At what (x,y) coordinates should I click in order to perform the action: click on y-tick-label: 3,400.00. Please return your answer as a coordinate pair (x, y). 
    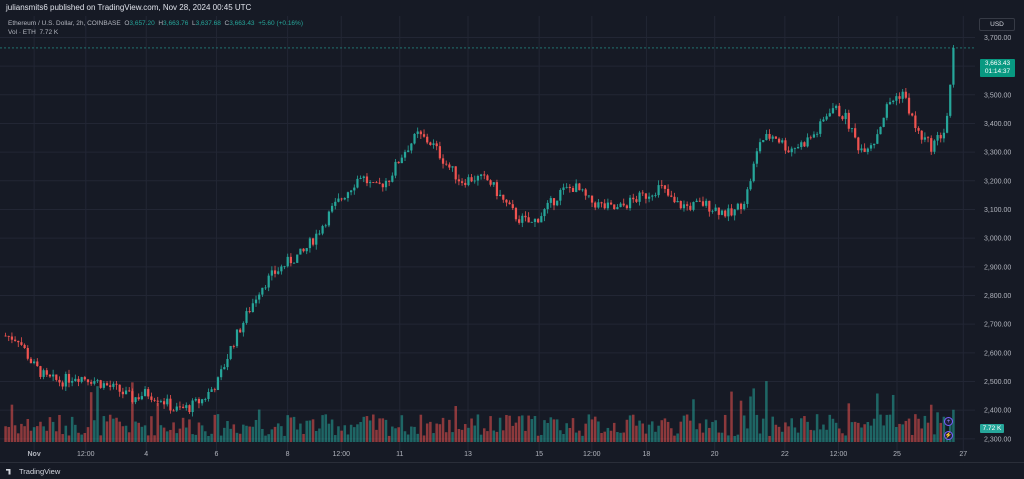
    Looking at the image, I should click on (997, 124).